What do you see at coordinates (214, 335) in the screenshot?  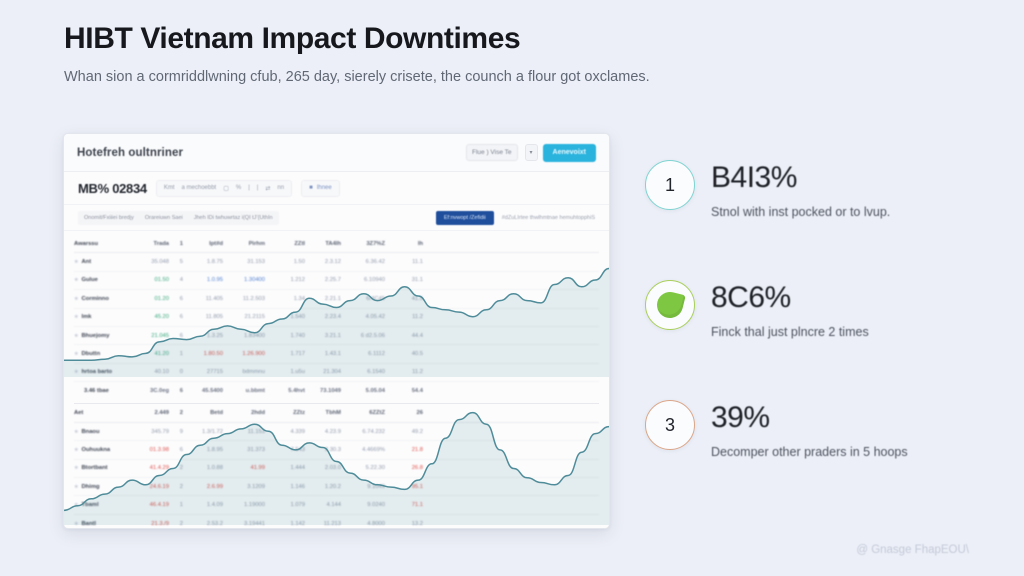 I see `table-cell: 1.3.25` at bounding box center [214, 335].